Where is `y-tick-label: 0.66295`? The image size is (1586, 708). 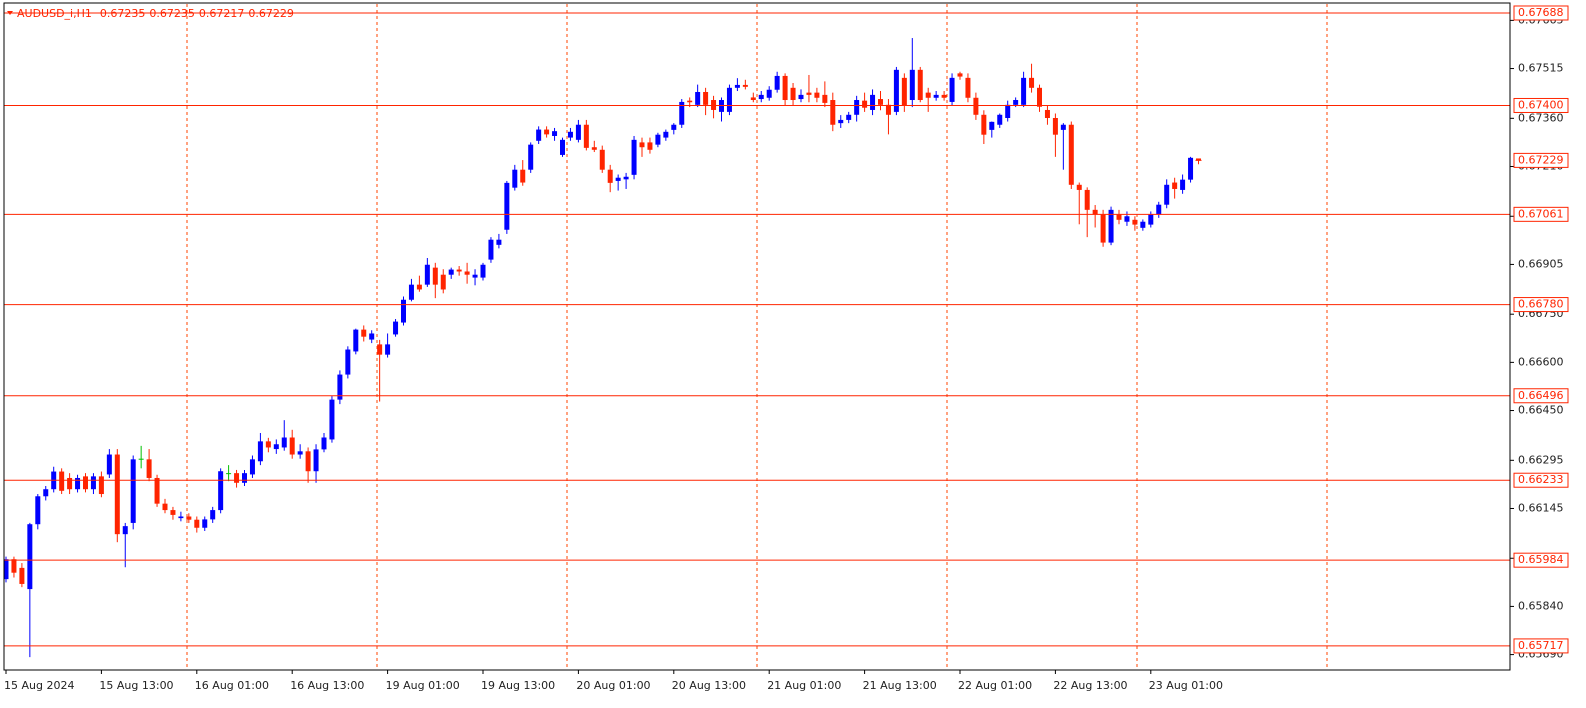 y-tick-label: 0.66295 is located at coordinates (1541, 459).